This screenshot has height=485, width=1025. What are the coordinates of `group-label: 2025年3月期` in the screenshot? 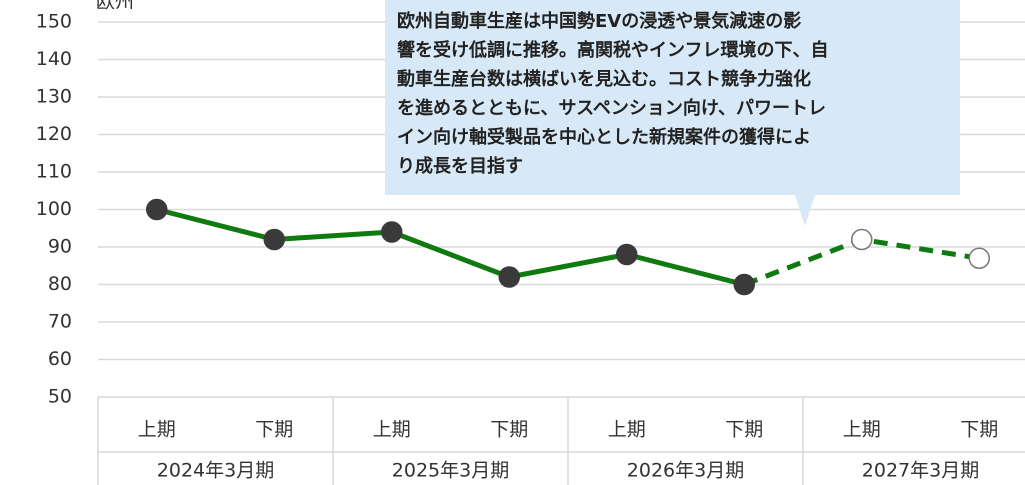 It's located at (450, 471).